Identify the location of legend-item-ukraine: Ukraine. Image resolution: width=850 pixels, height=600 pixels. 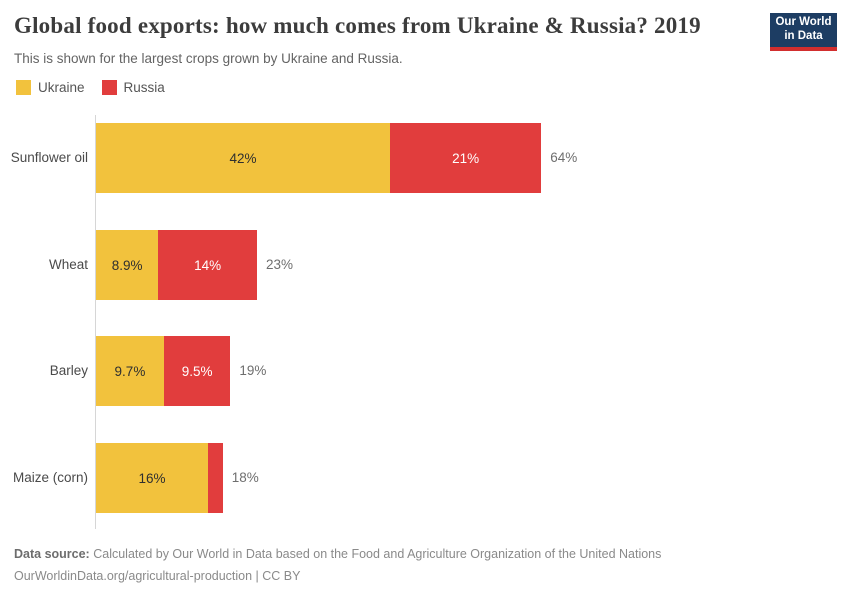
(50, 87).